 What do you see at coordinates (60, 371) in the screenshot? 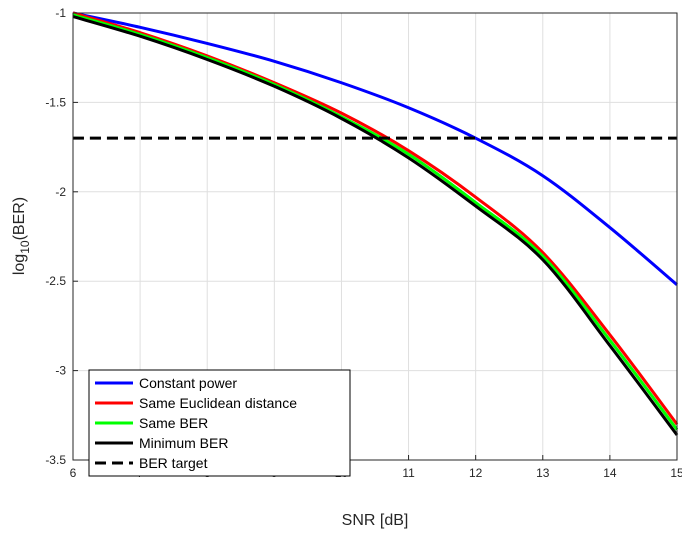
I see `y-tick-label: -3` at bounding box center [60, 371].